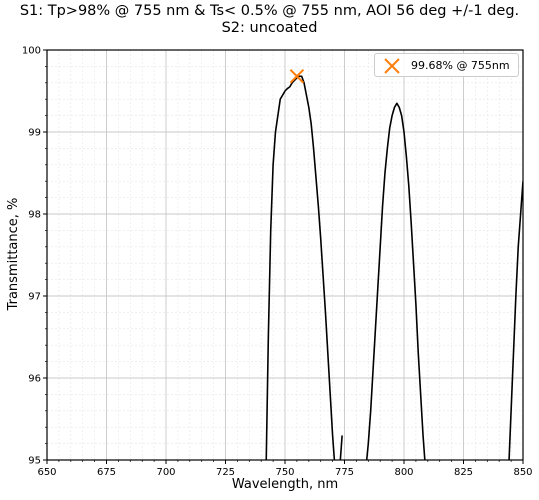 The width and height of the screenshot is (539, 500). I want to click on legend: 99.68% @ 755nm, so click(446, 65).